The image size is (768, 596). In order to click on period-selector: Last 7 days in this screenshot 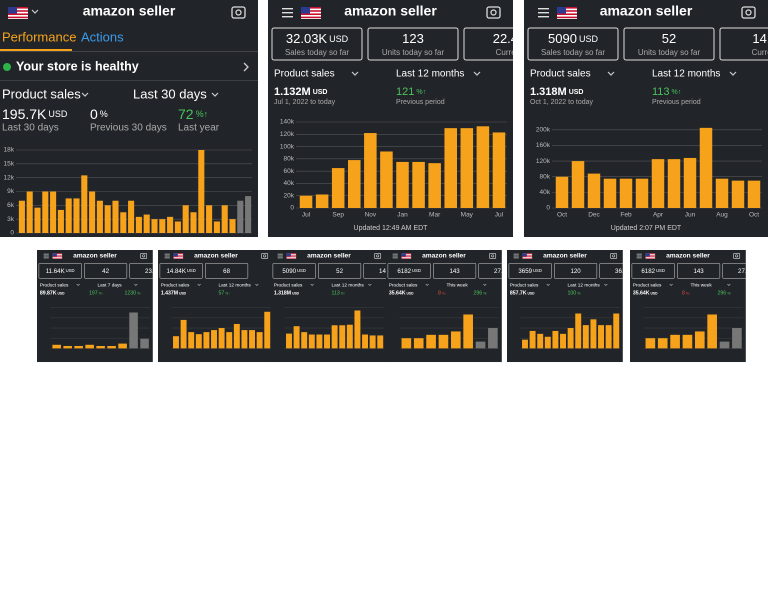, I will do `click(110, 285)`.